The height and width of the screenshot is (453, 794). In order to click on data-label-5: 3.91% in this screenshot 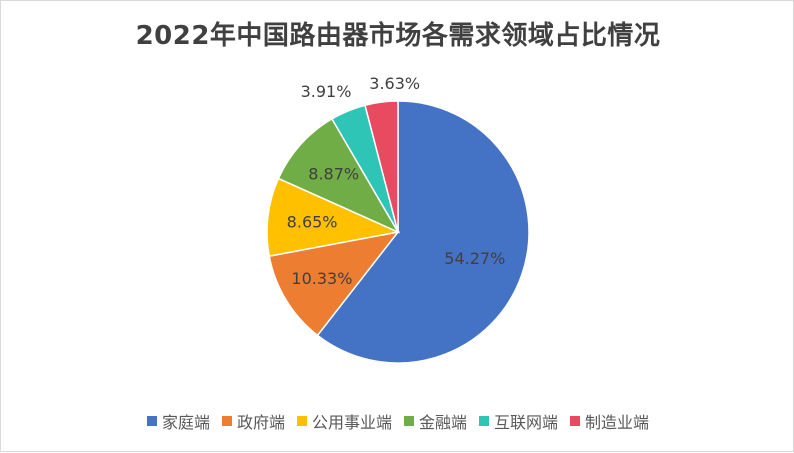, I will do `click(326, 91)`.